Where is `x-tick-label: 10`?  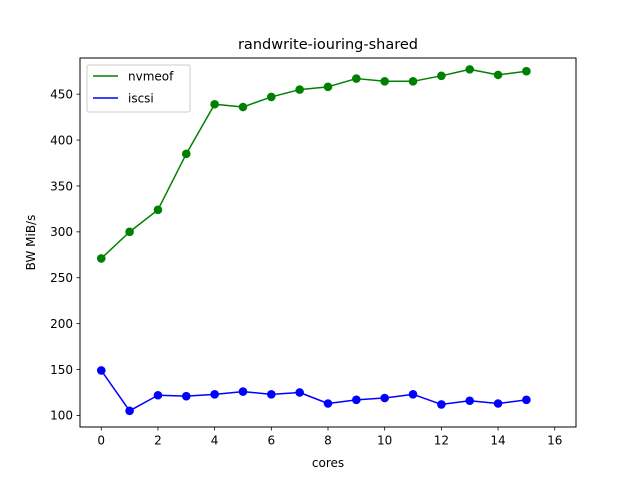
x-tick-label: 10 is located at coordinates (384, 441).